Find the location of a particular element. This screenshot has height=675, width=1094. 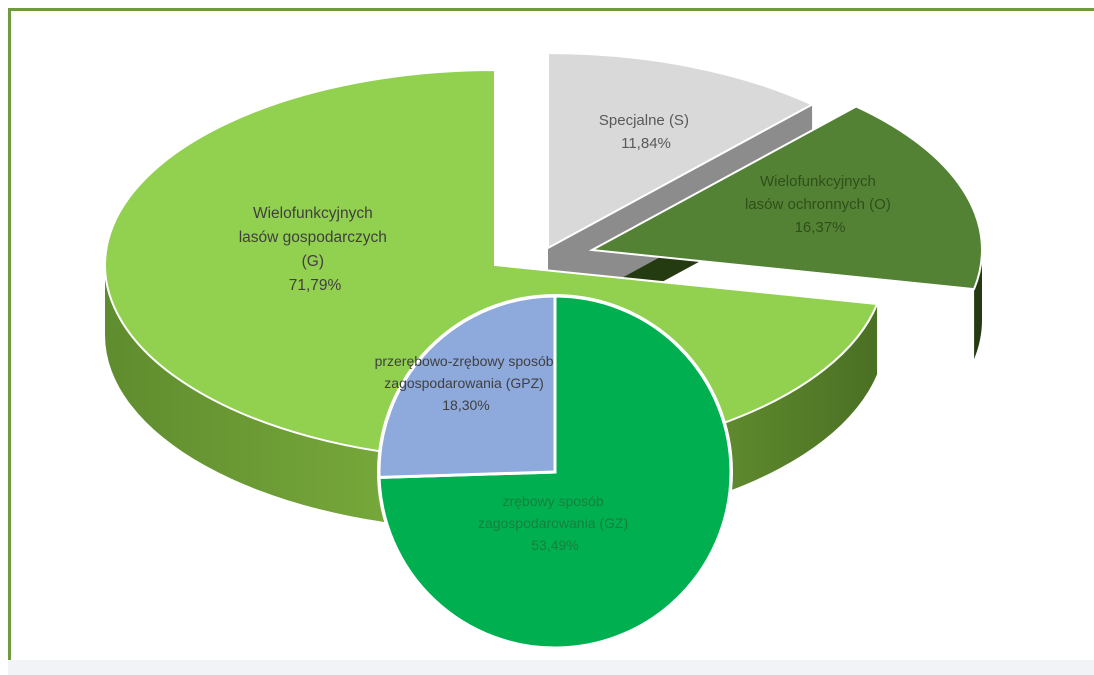

frame-top-border is located at coordinates (551, 9).